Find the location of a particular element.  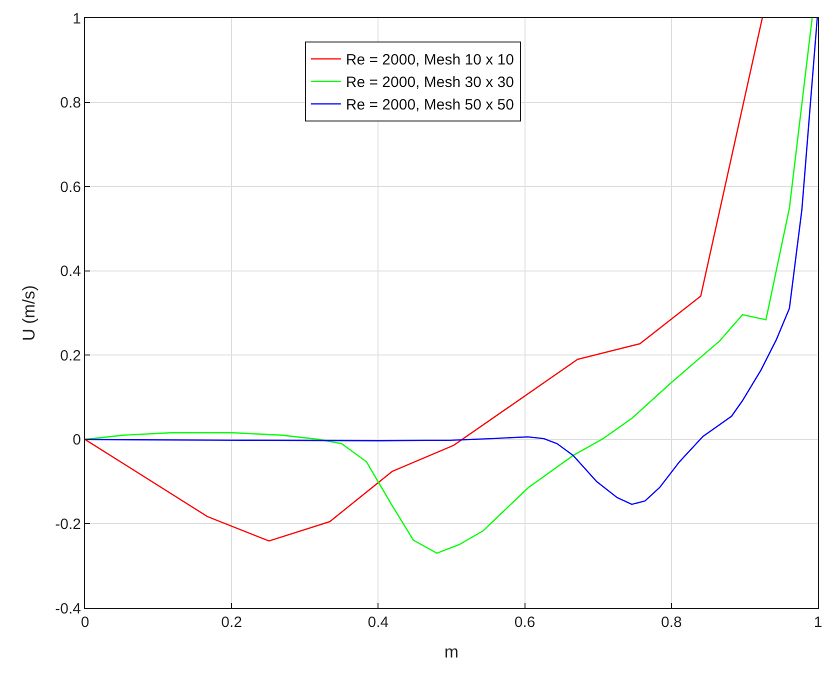

x-tick-label: 0.4 is located at coordinates (378, 622).